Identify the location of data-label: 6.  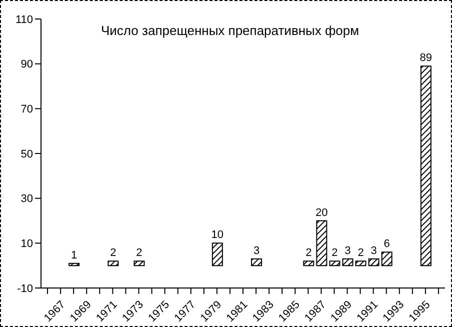
(387, 244).